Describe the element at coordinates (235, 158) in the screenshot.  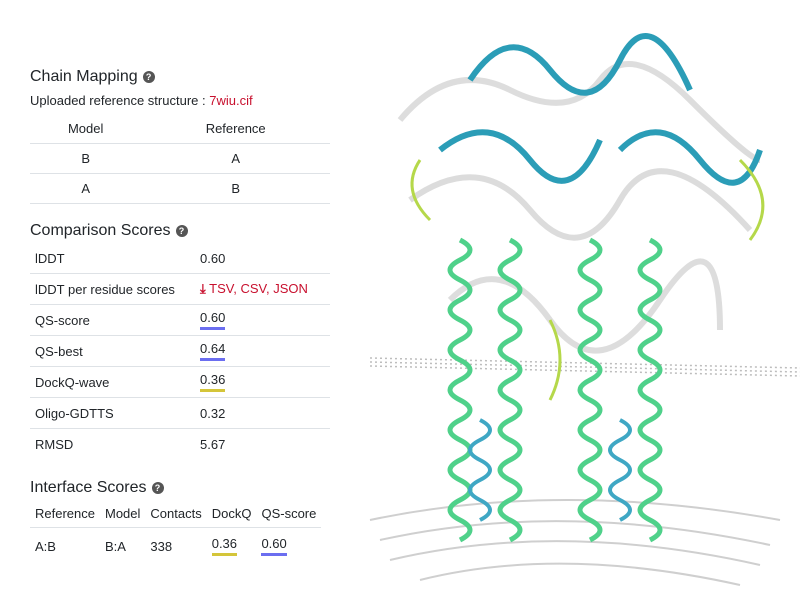
I see `cell-reference: A` at that location.